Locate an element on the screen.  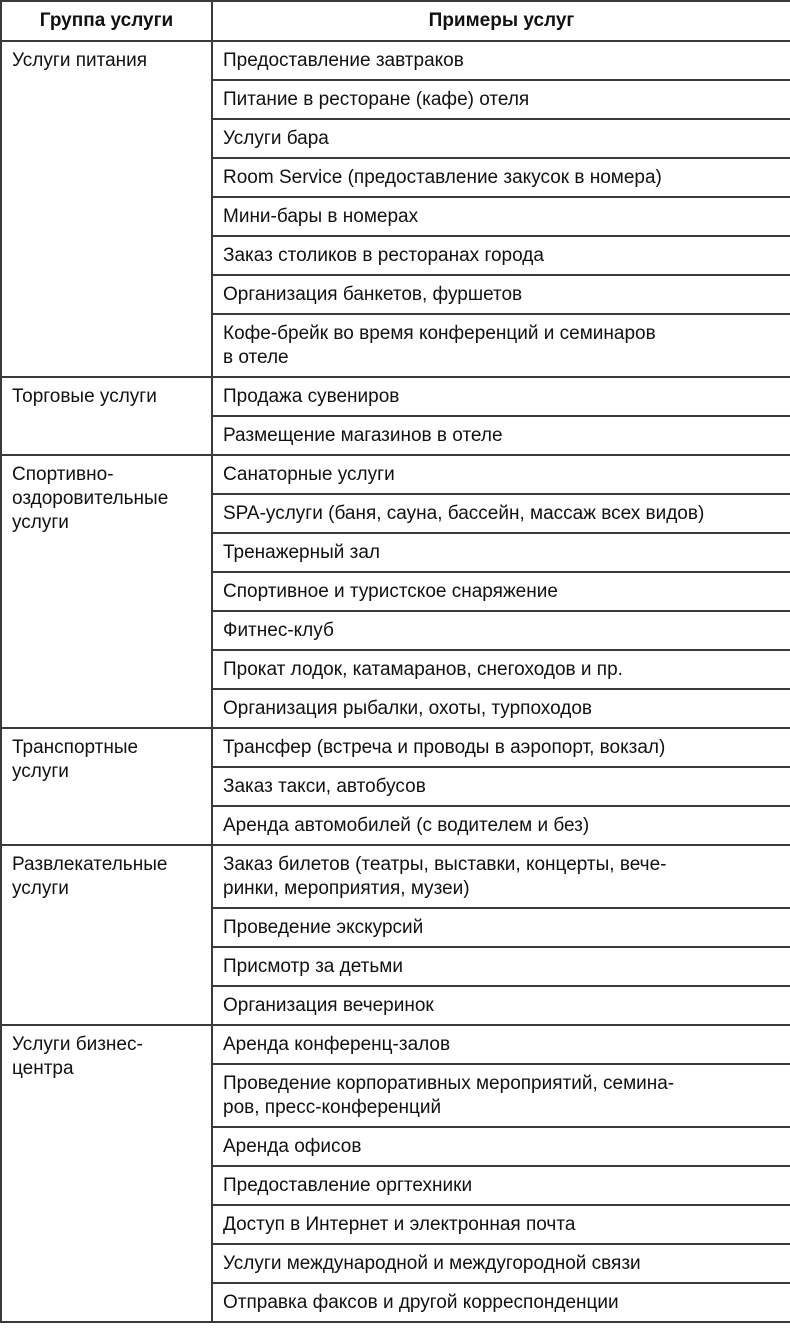
service-group-name: Услуги бизнес- центра is located at coordinates (106, 1173).